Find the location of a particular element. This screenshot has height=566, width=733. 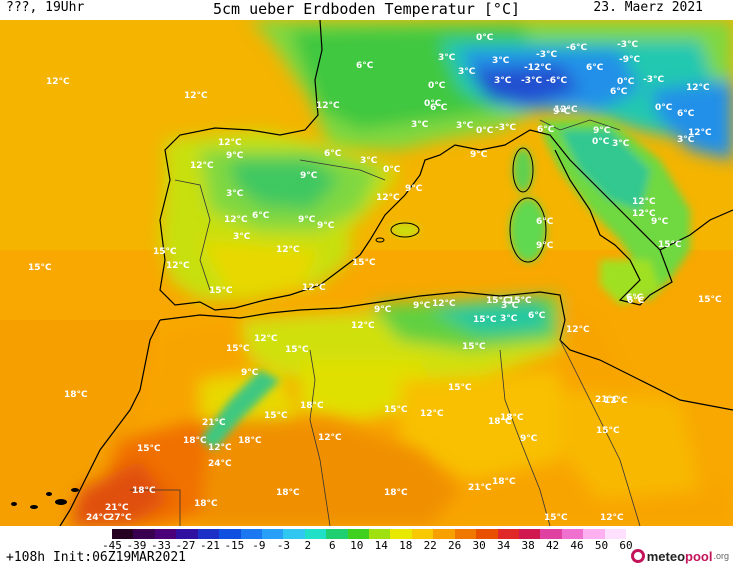

scale-tick-label: 60 is located at coordinates (626, 545).